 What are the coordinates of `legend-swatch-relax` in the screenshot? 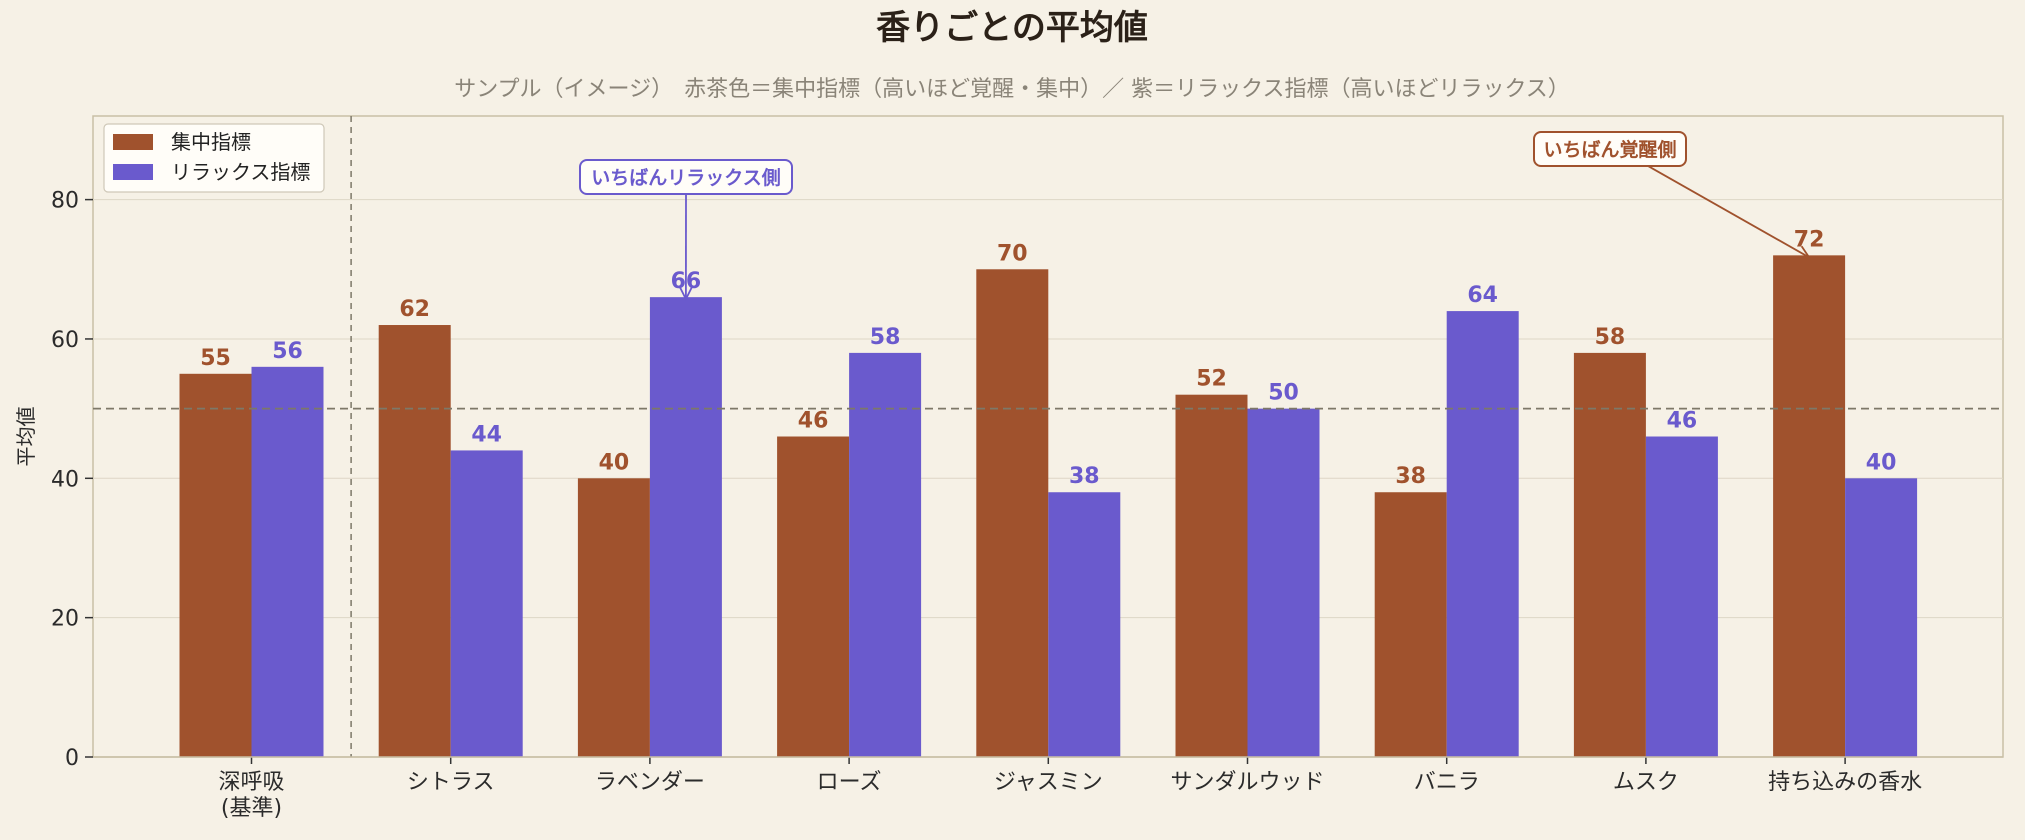 It's located at (133, 172).